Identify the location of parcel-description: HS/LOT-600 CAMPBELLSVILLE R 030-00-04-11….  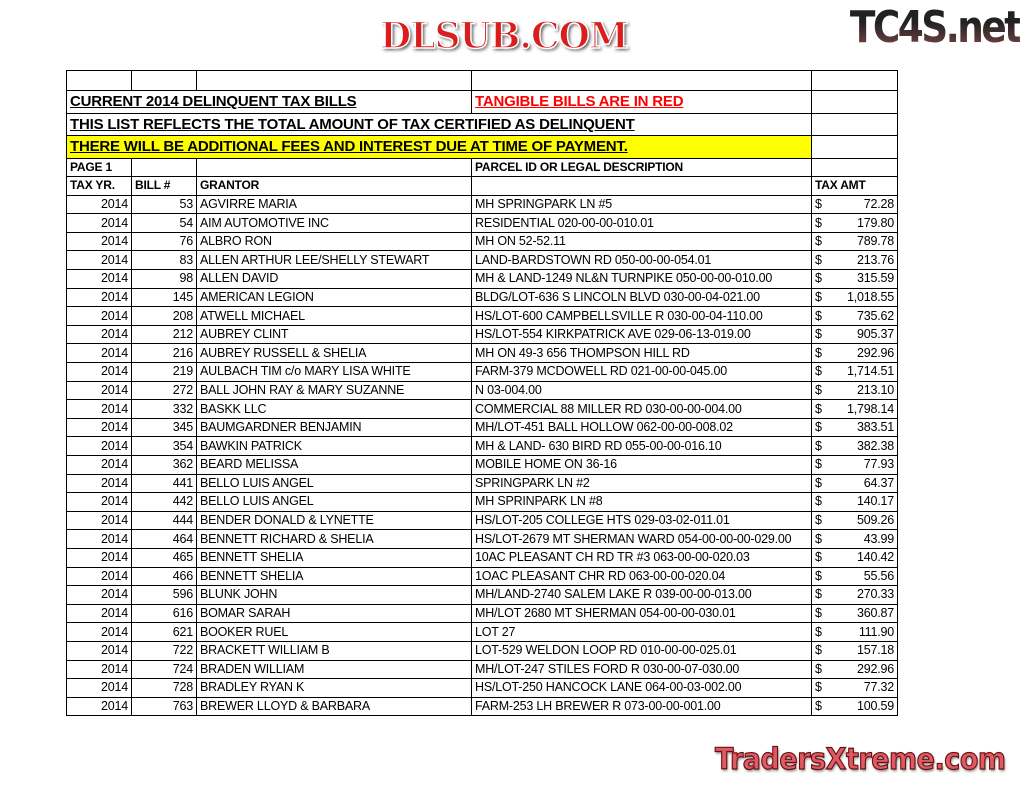
(641, 316).